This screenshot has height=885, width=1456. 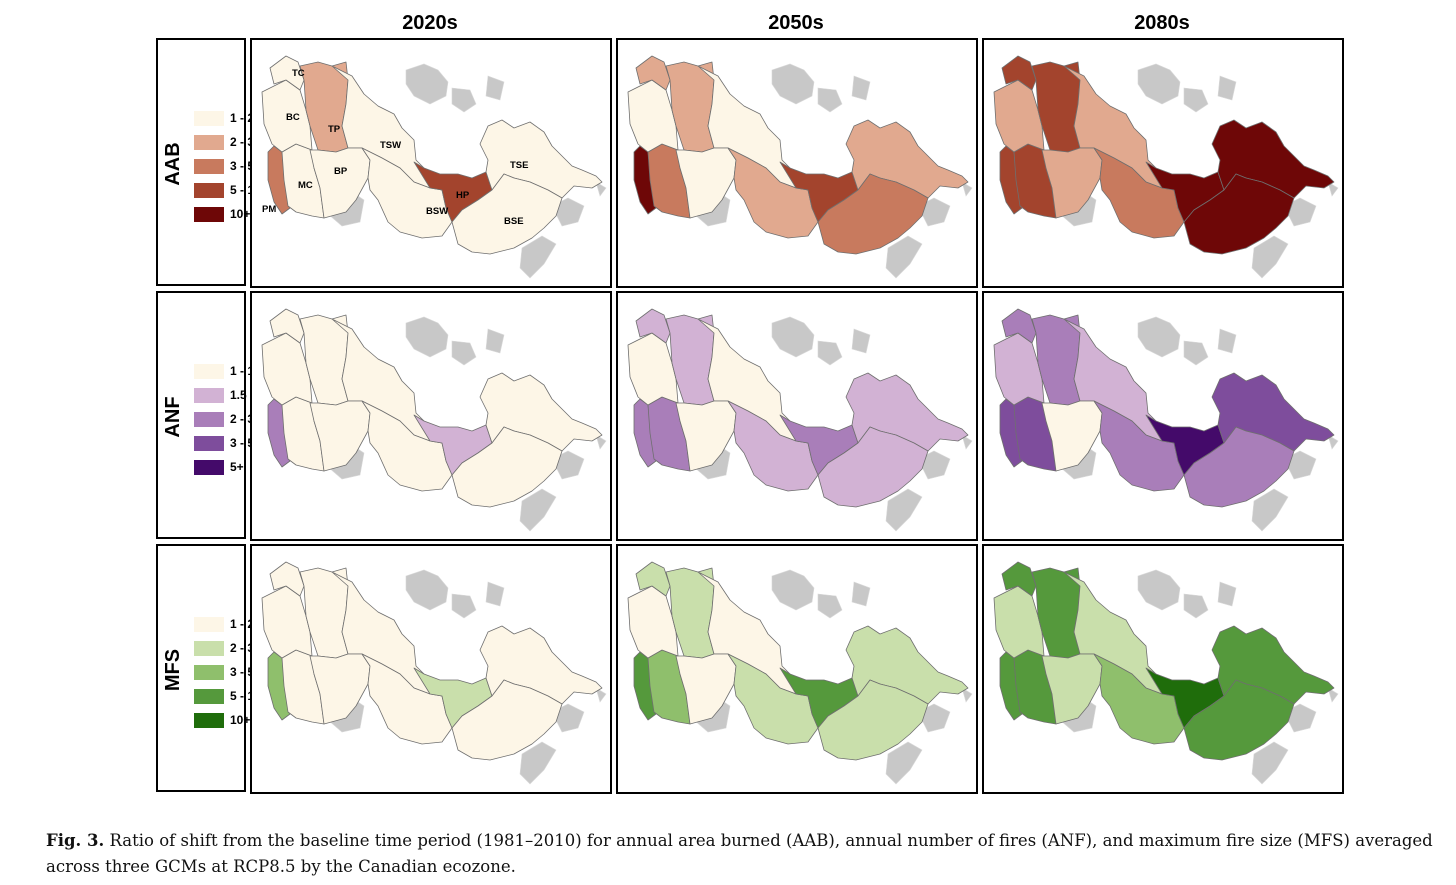 I want to click on map-aab-2080s, so click(x=1163, y=163).